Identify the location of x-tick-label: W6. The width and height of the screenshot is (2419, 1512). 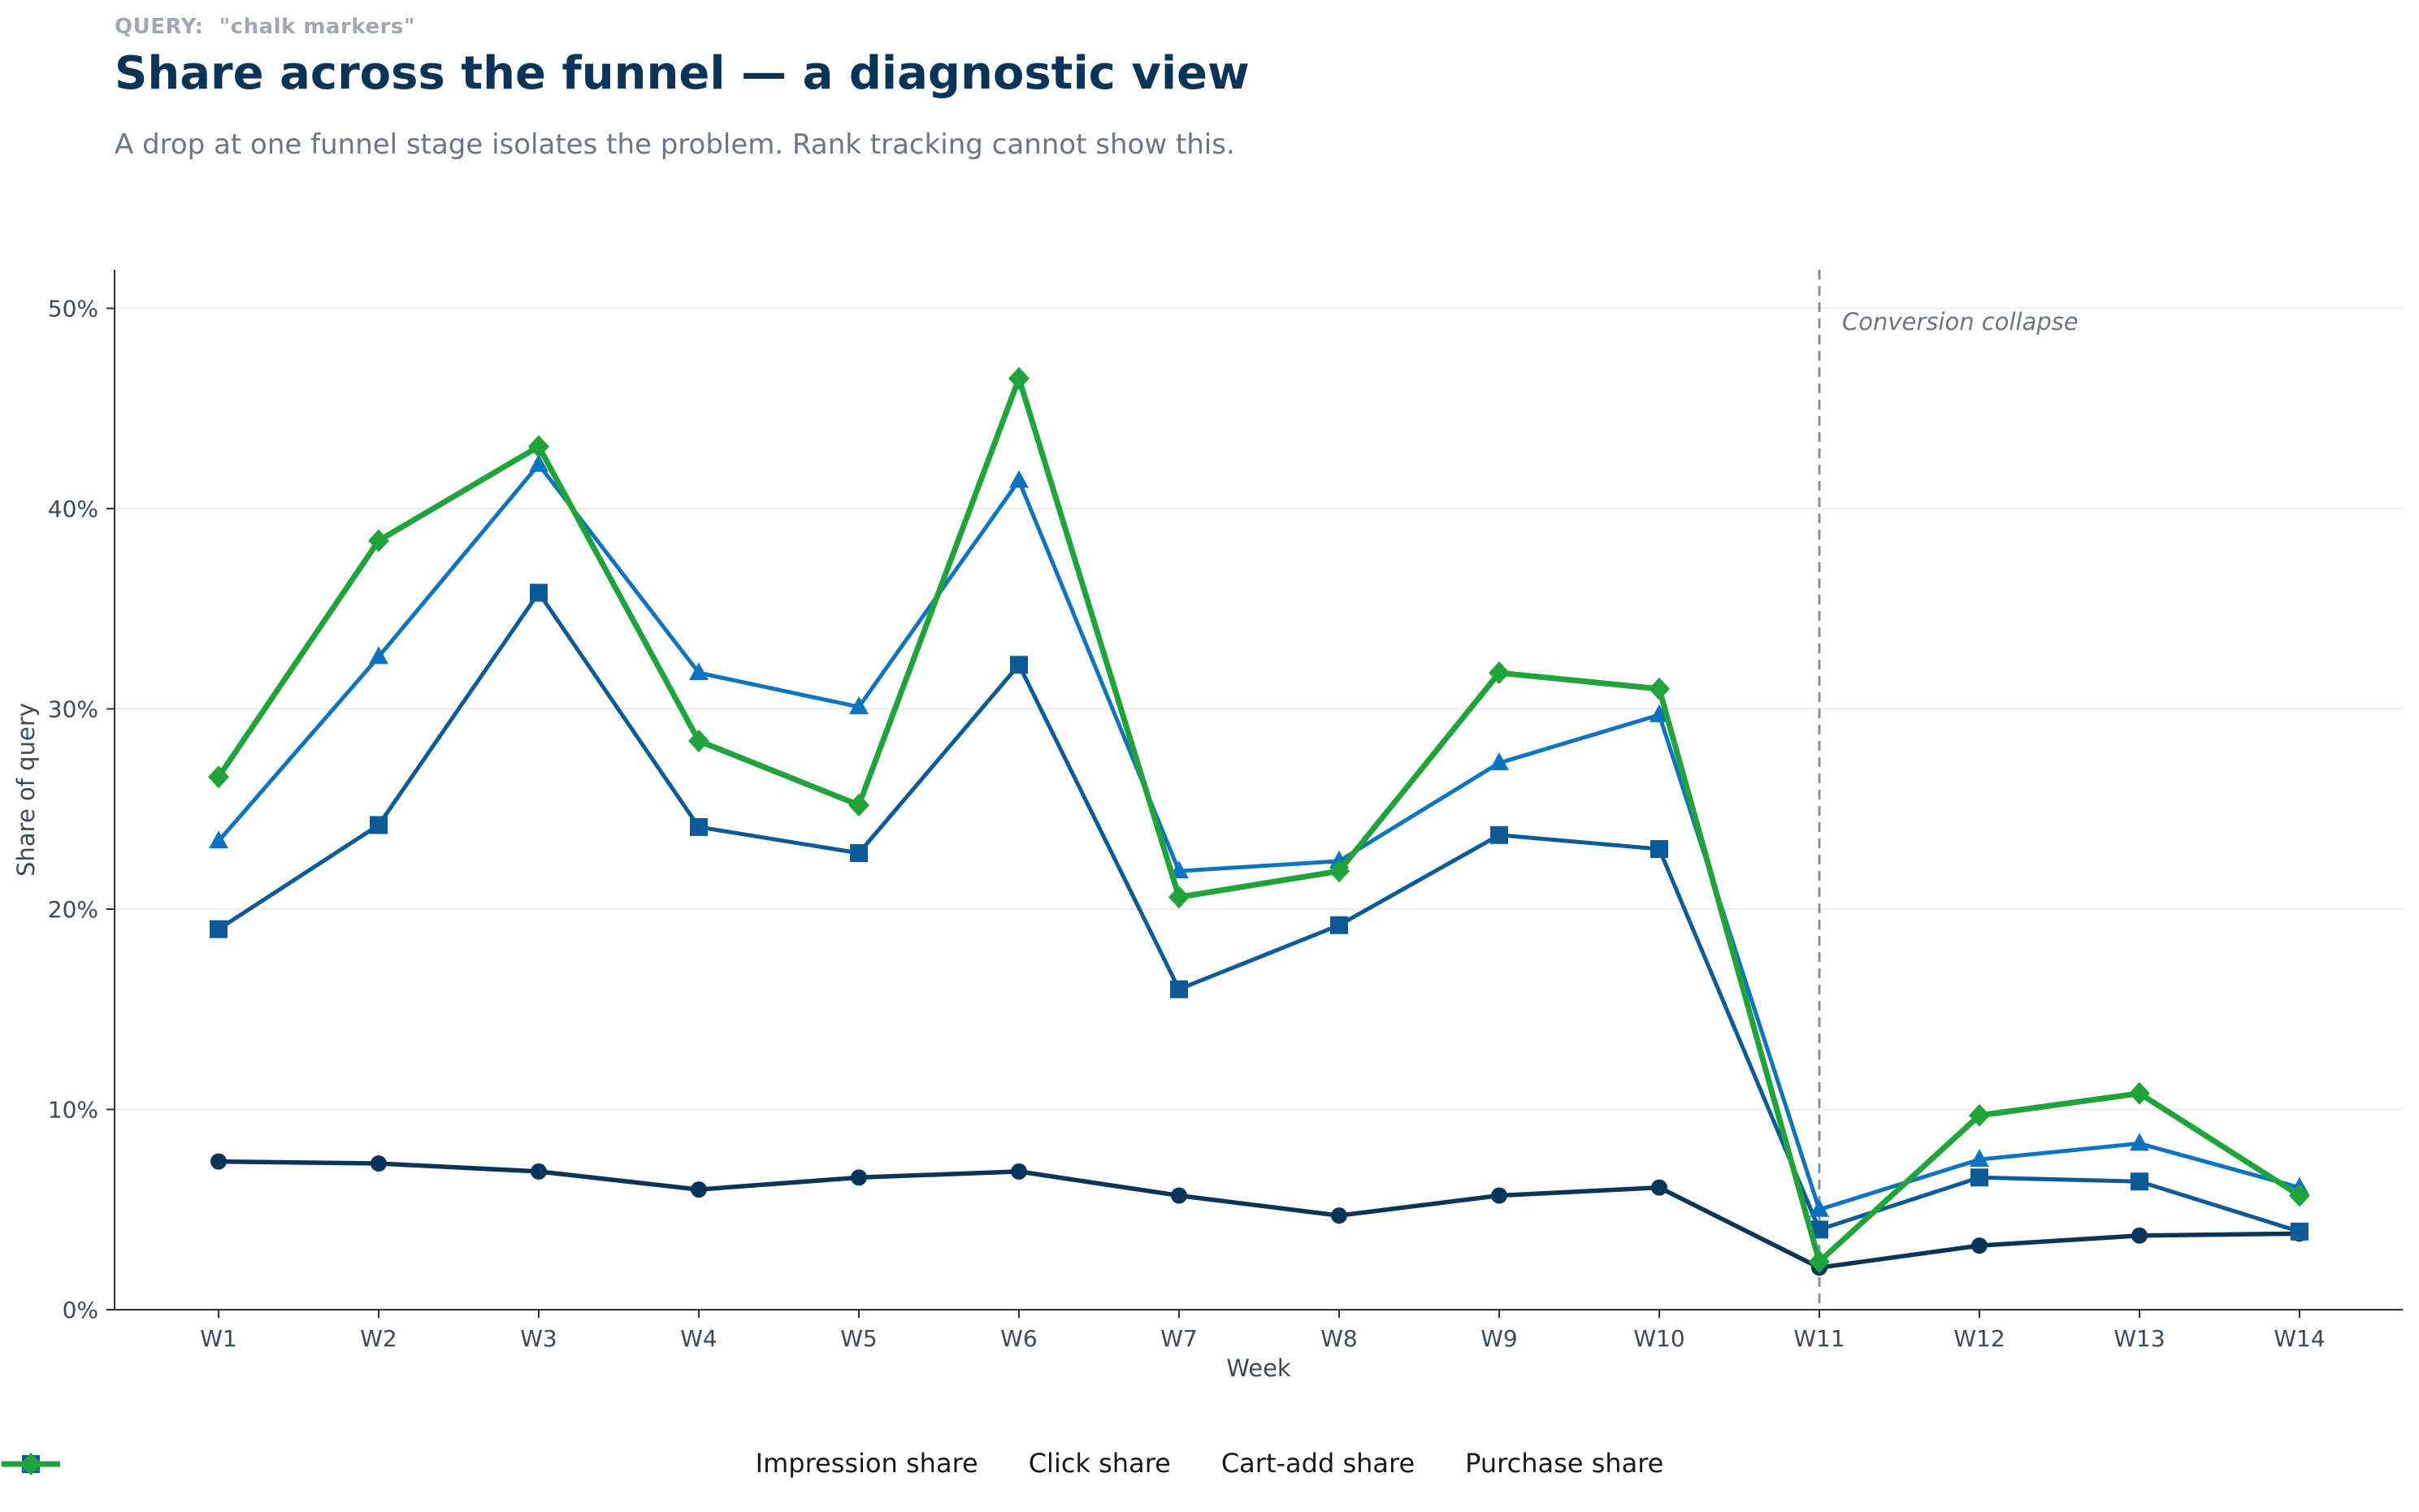
(1019, 1338).